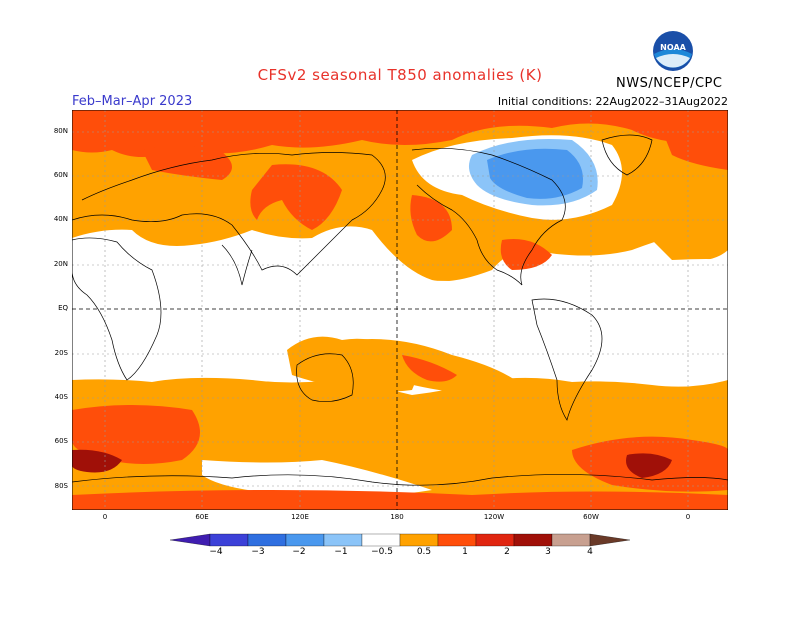 The image size is (800, 618). Describe the element at coordinates (202, 517) in the screenshot. I see `lon-label: 60E` at that location.